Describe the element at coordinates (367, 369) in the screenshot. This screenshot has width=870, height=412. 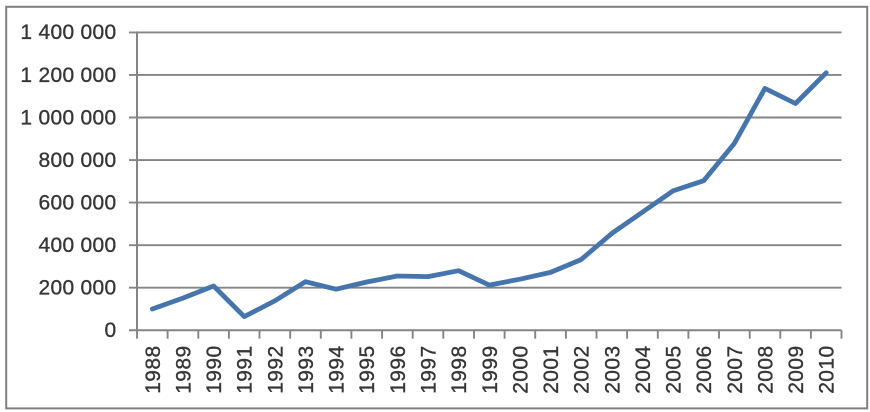
I see `svg-text: 1995` at that location.